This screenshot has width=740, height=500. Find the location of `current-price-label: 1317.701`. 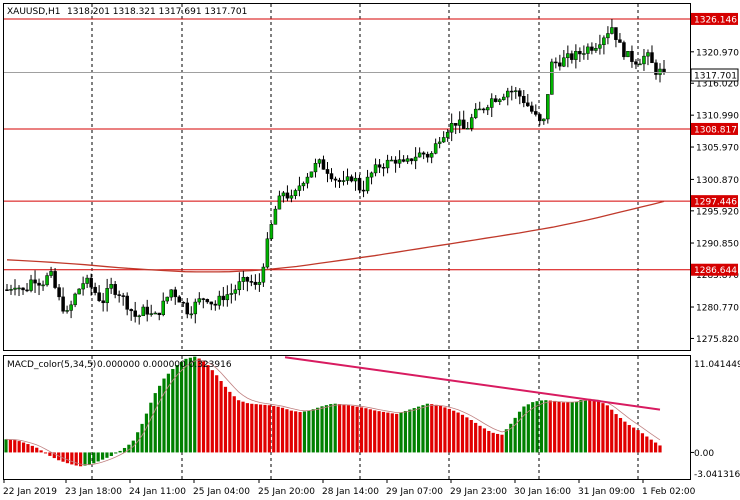

current-price-label: 1317.701 is located at coordinates (715, 77).